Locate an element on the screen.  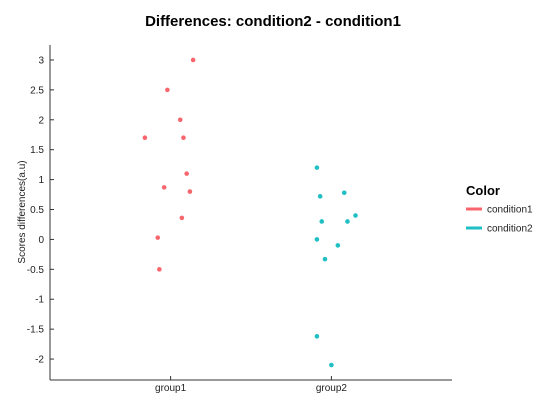
legend-label-condition1: condition1 is located at coordinates (510, 210).